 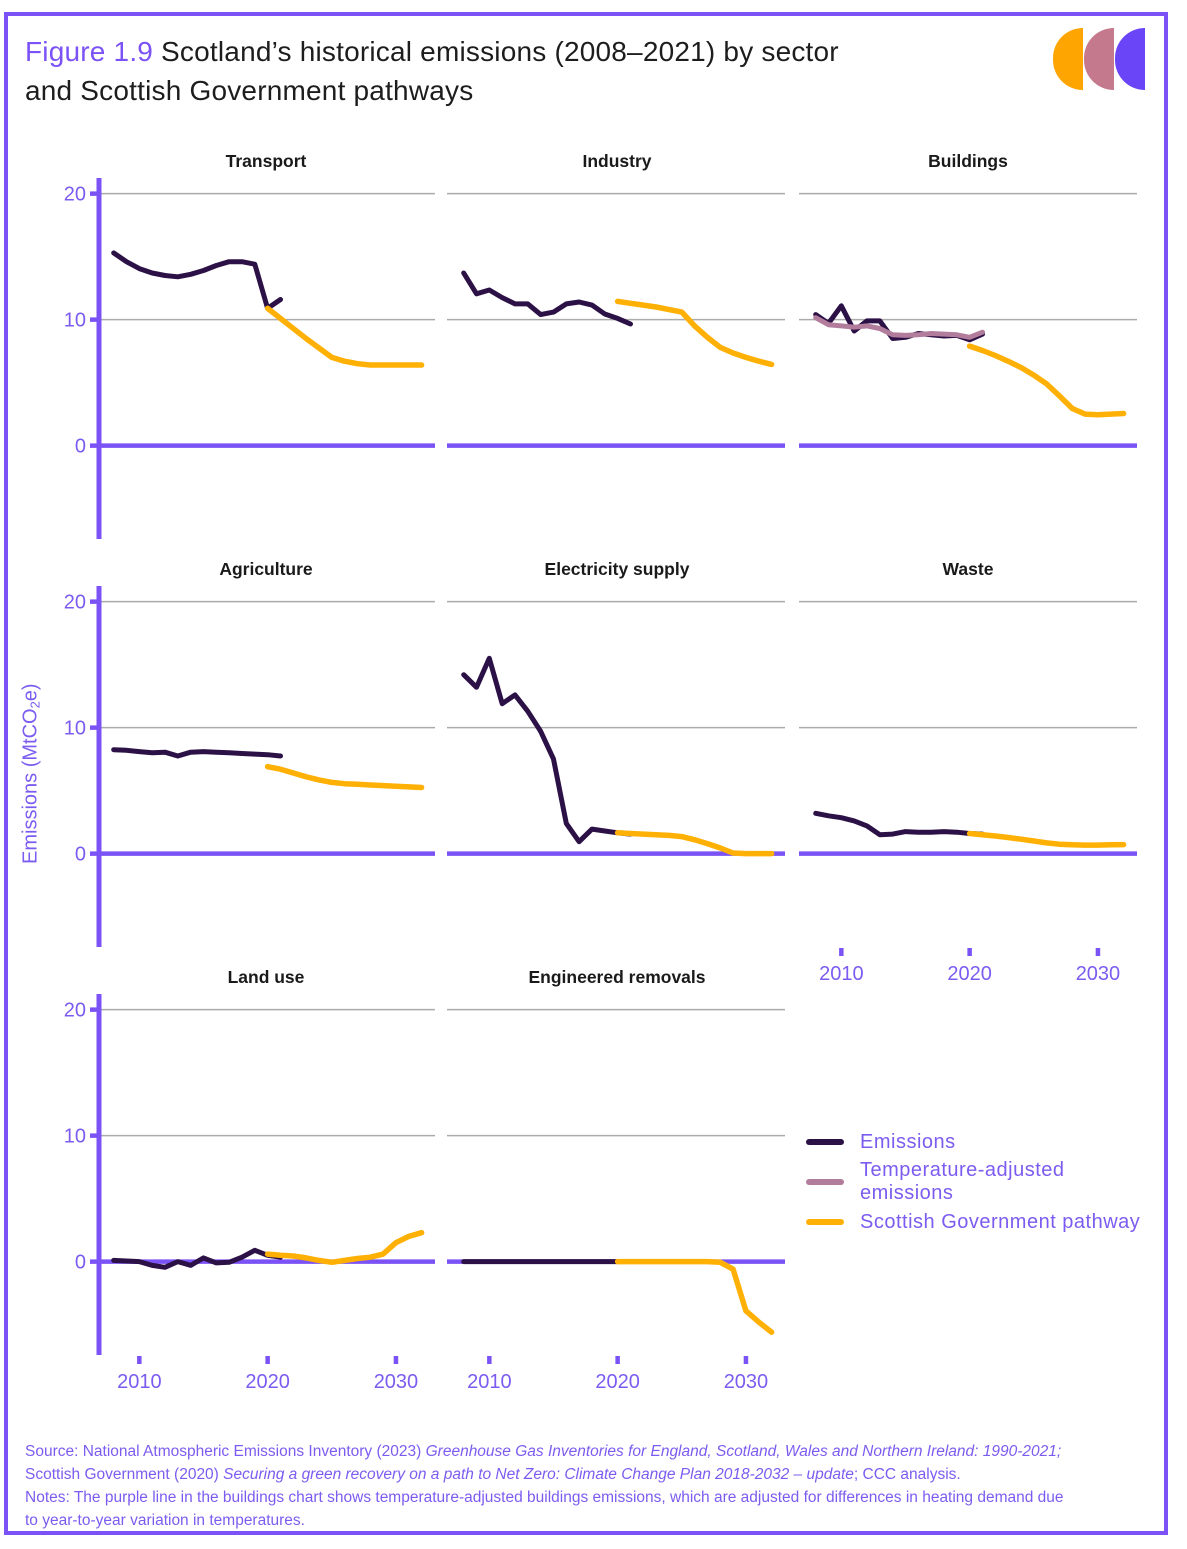 I want to click on panel-title-buildings: Buildings, so click(x=968, y=161).